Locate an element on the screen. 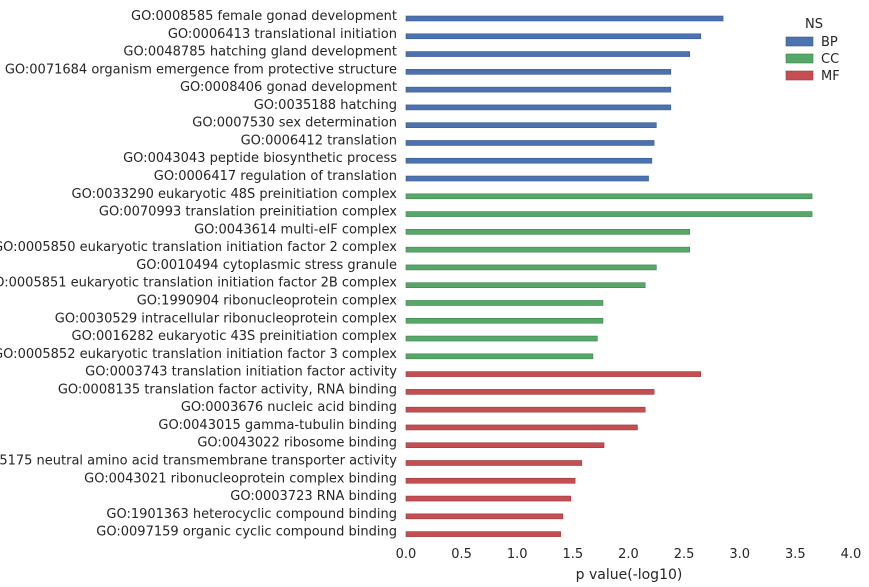 The image size is (869, 587). x-axis-ticks: 0.0 0.5 1.0 1.5 2.0 2.5 3.0 3.5 4.0 is located at coordinates (629, 554).